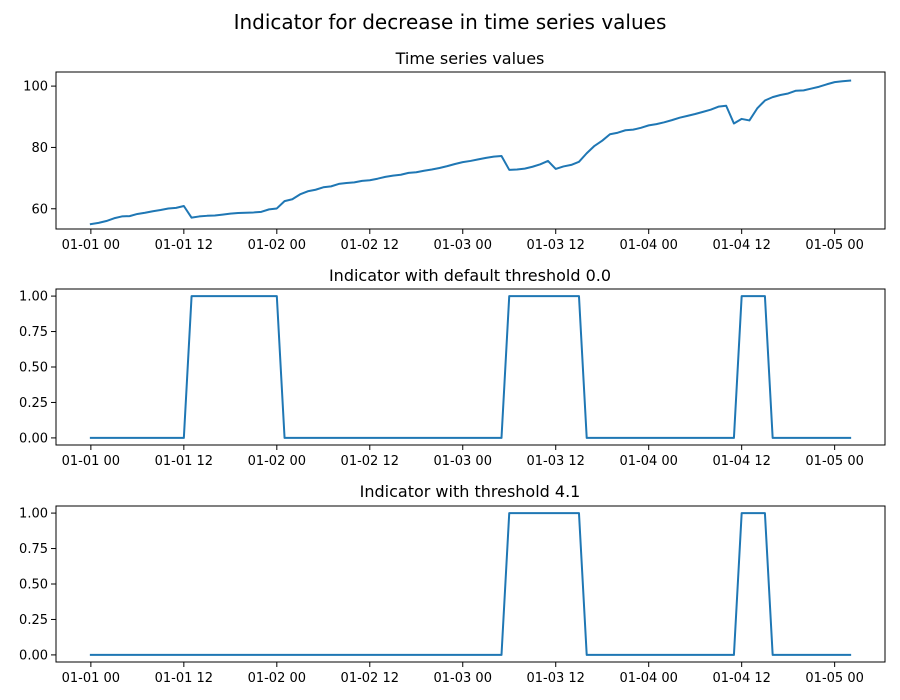 This screenshot has width=900, height=700. What do you see at coordinates (648, 245) in the screenshot?
I see `x-tick-label-time-series: 01-04 00` at bounding box center [648, 245].